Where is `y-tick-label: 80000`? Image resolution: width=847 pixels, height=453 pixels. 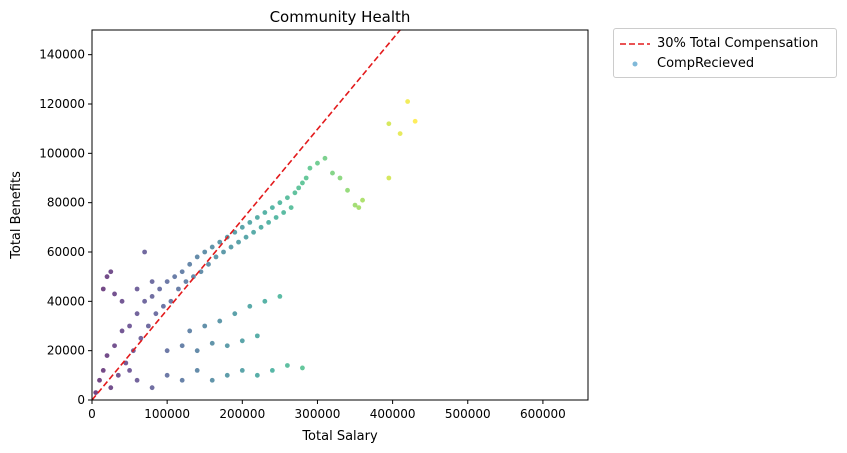
y-tick-label: 80000 is located at coordinates (66, 203).